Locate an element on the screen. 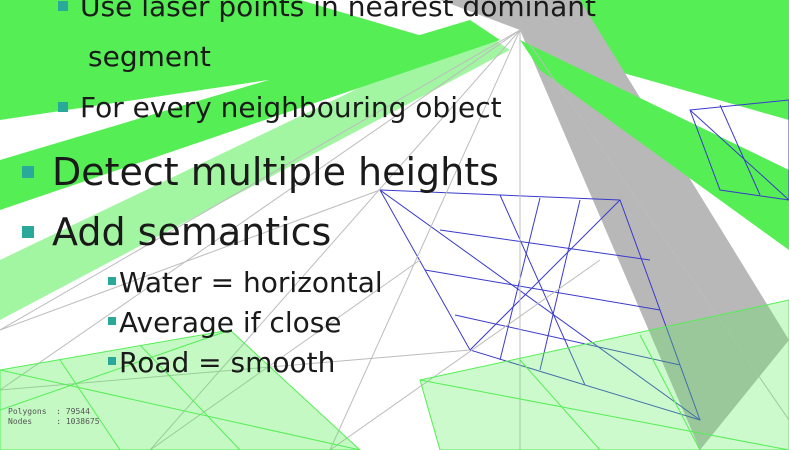 The height and width of the screenshot is (450, 789). bullet-detect-multiple-heights: Detect multiple heights is located at coordinates (260, 172).